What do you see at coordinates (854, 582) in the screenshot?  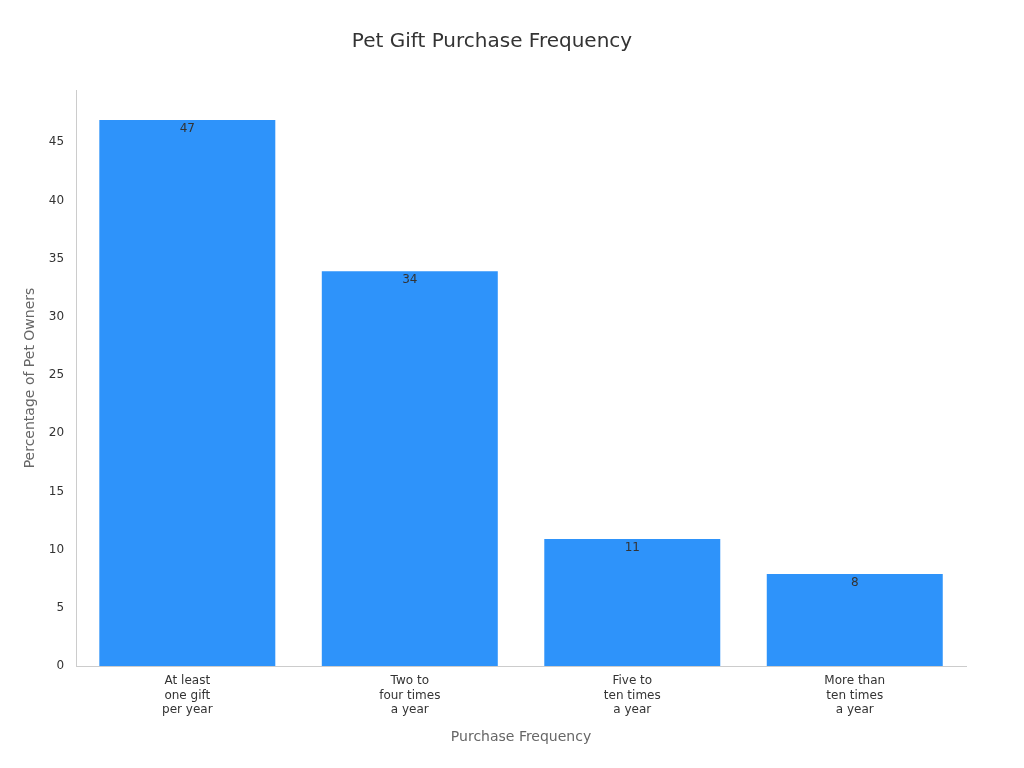 I see `data-label: 8` at bounding box center [854, 582].